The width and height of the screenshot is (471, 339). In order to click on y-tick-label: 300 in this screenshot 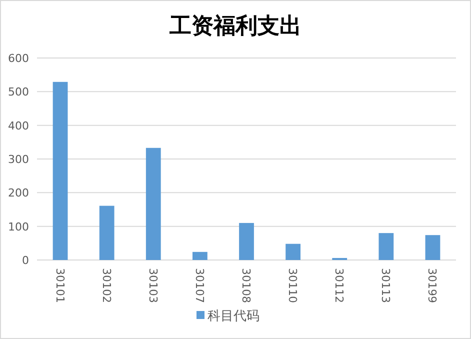, I will do `click(18, 159)`.